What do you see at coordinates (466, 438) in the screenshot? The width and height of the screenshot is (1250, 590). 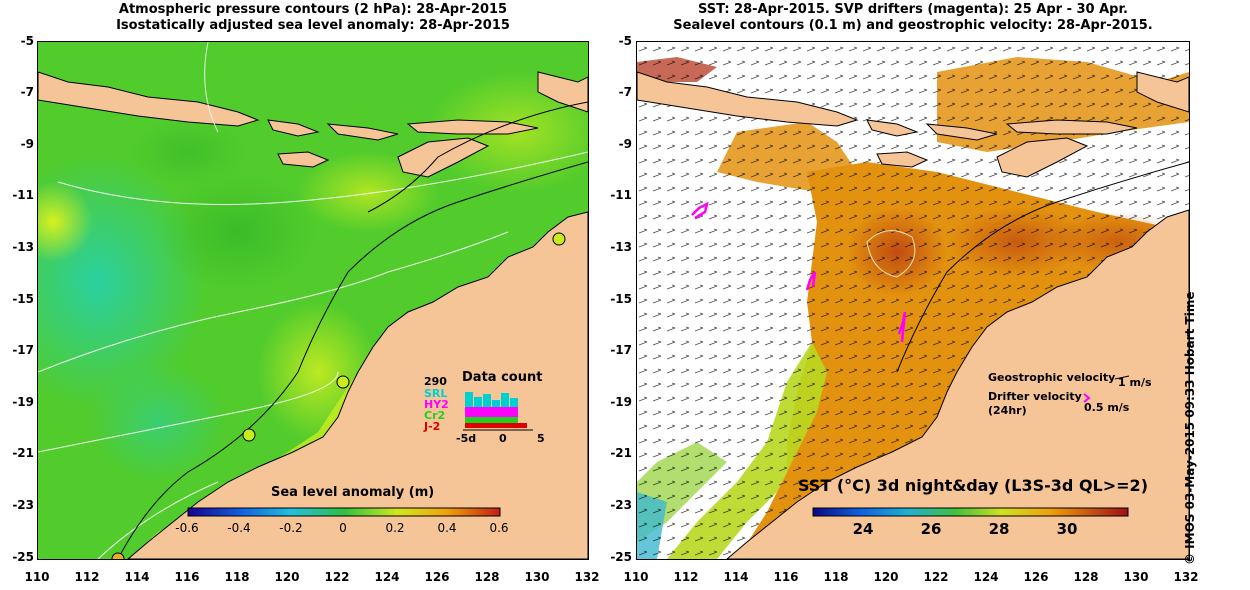 I see `data-count-xtick: -5d` at bounding box center [466, 438].